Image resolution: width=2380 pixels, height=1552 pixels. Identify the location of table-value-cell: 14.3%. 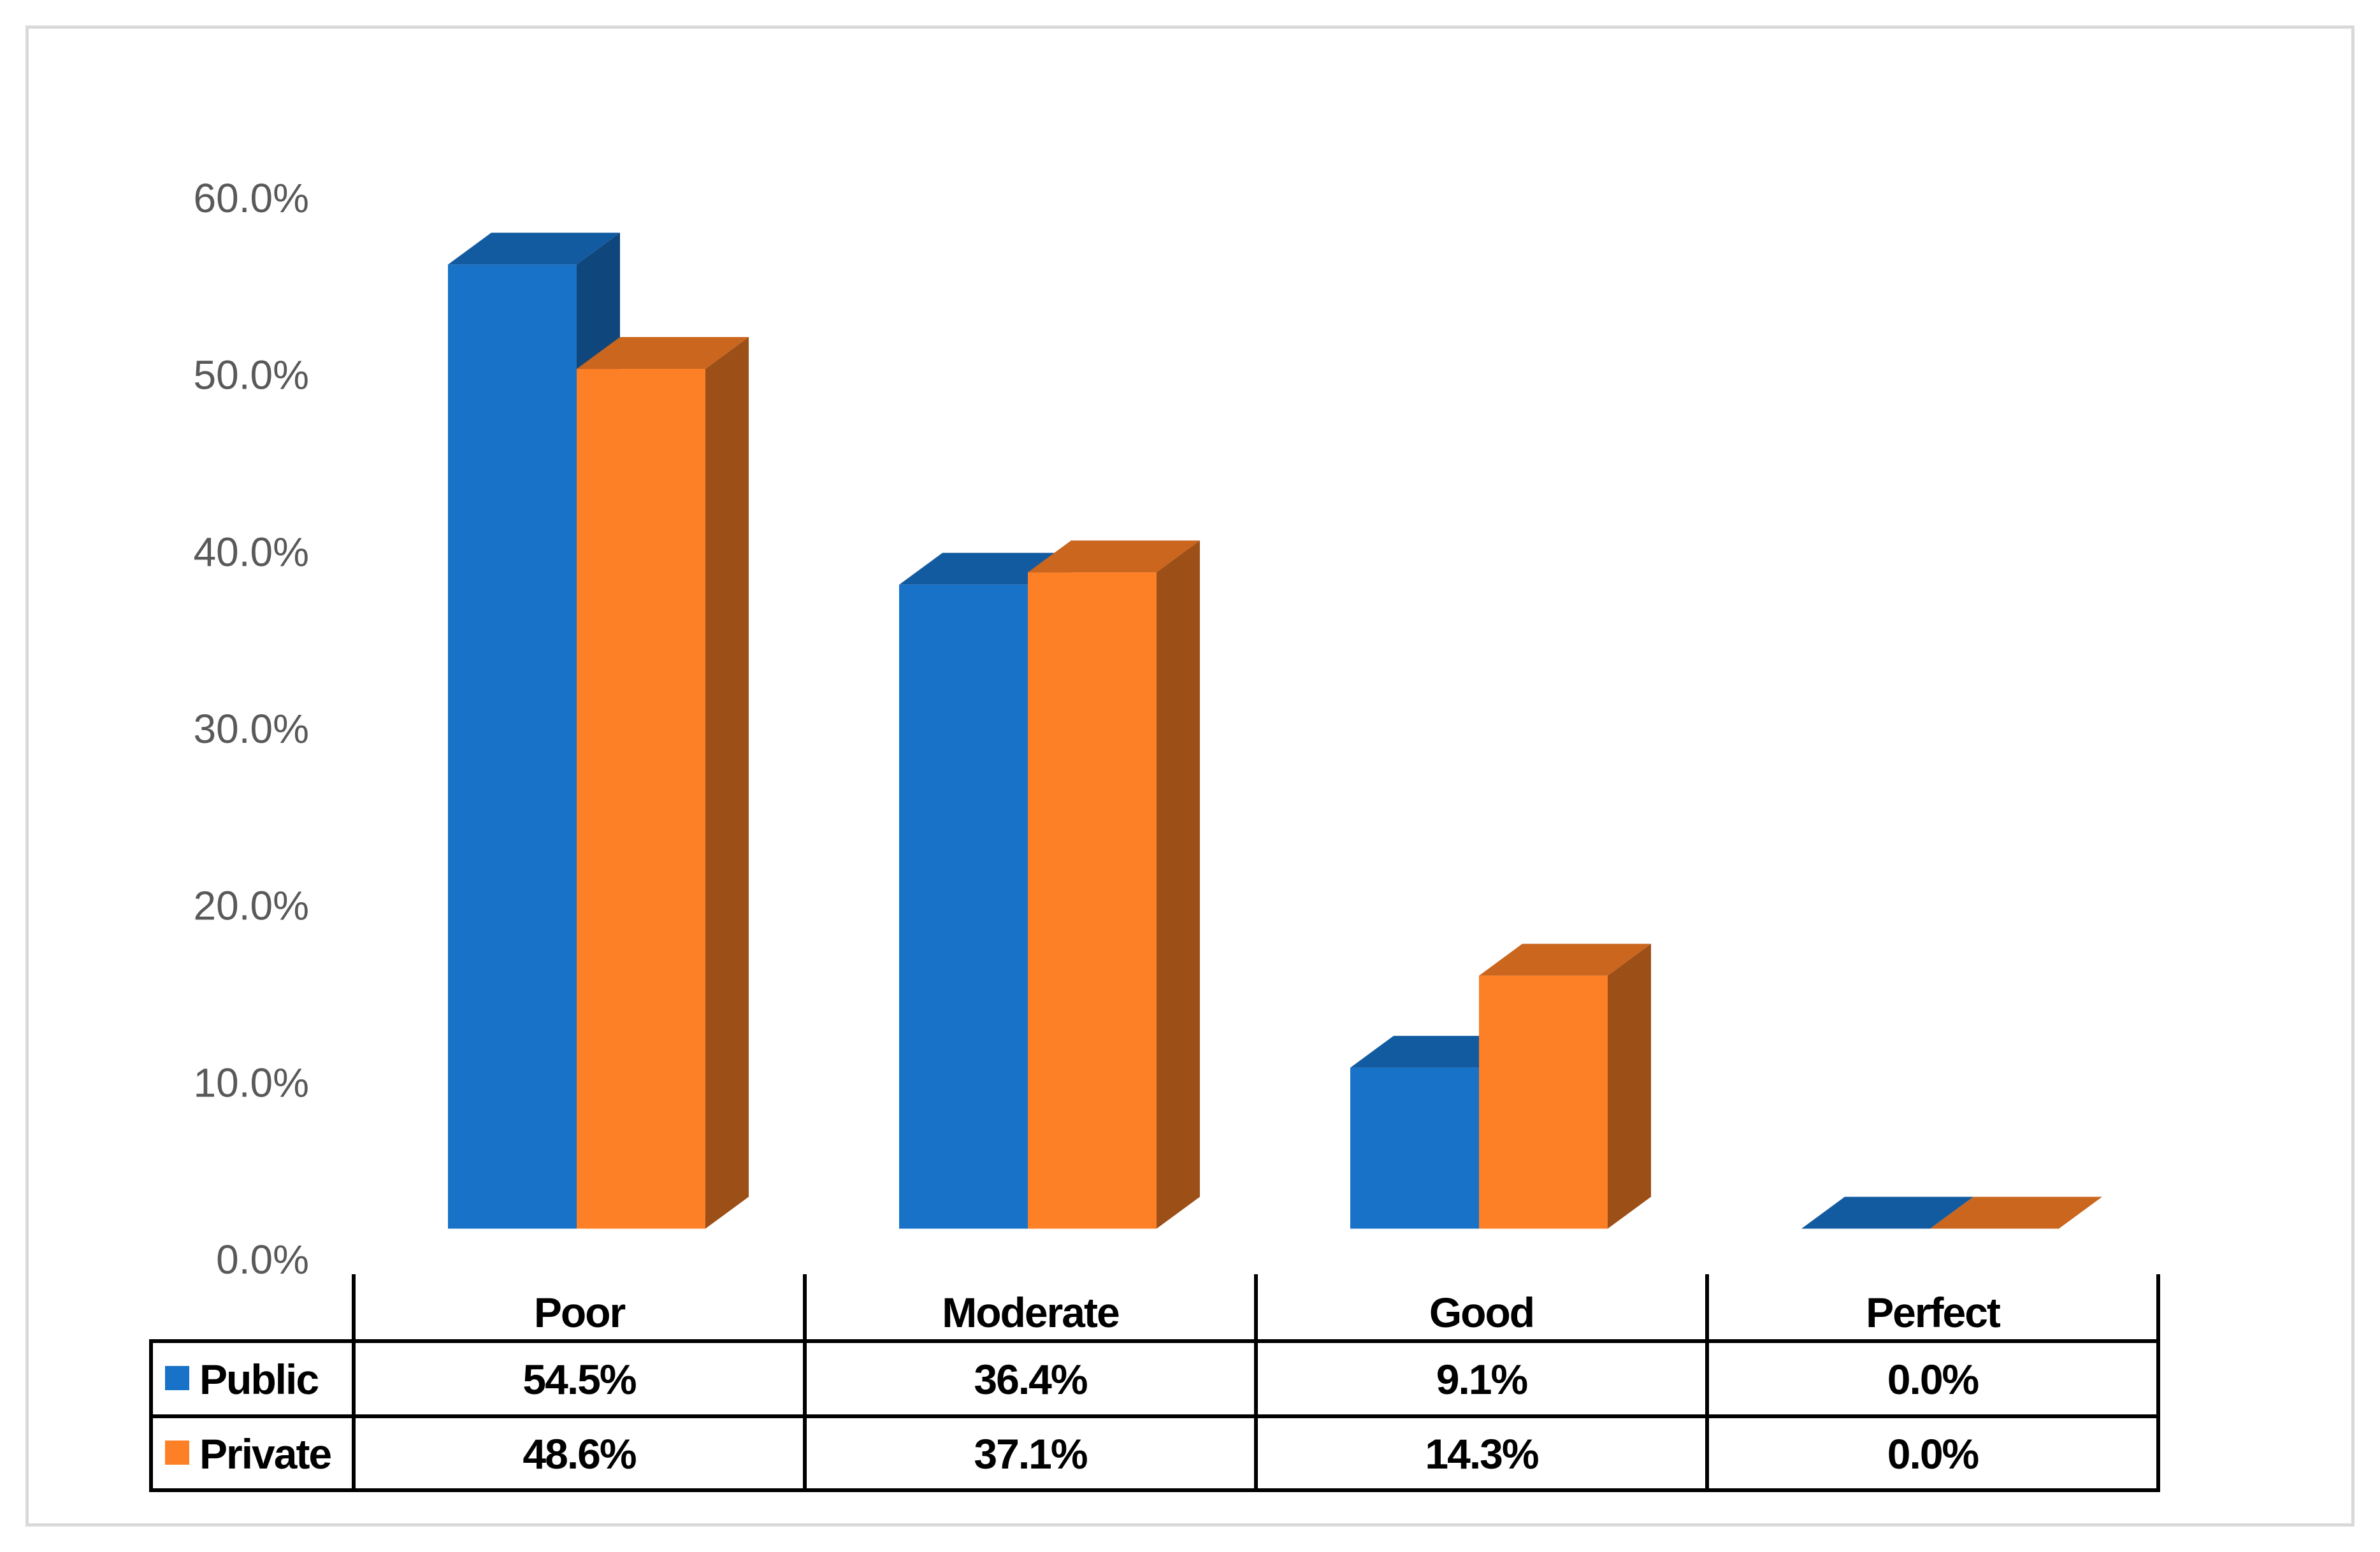
(1481, 1453).